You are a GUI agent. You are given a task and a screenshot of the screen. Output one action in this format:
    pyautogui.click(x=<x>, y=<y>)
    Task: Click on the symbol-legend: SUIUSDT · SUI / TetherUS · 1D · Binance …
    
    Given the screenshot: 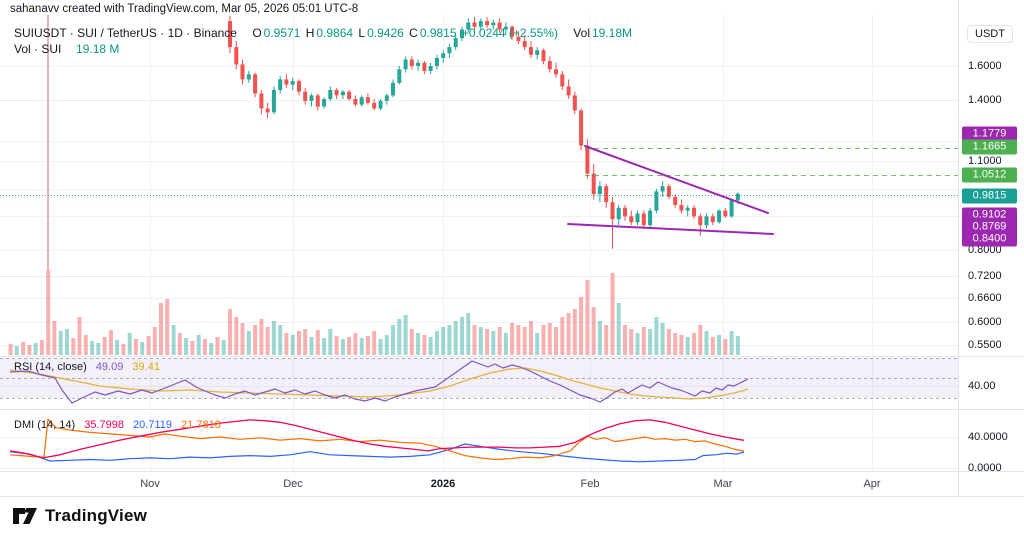 What is the action you would take?
    pyautogui.click(x=324, y=33)
    